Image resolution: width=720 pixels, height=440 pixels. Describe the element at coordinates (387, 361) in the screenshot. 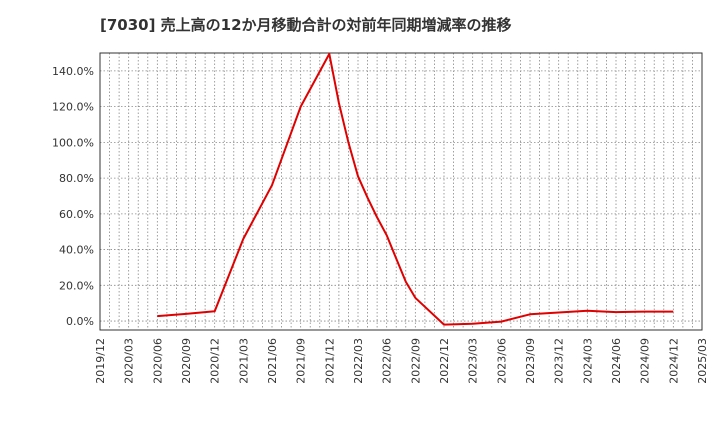

I see `x-tick-label: 2022/06` at that location.